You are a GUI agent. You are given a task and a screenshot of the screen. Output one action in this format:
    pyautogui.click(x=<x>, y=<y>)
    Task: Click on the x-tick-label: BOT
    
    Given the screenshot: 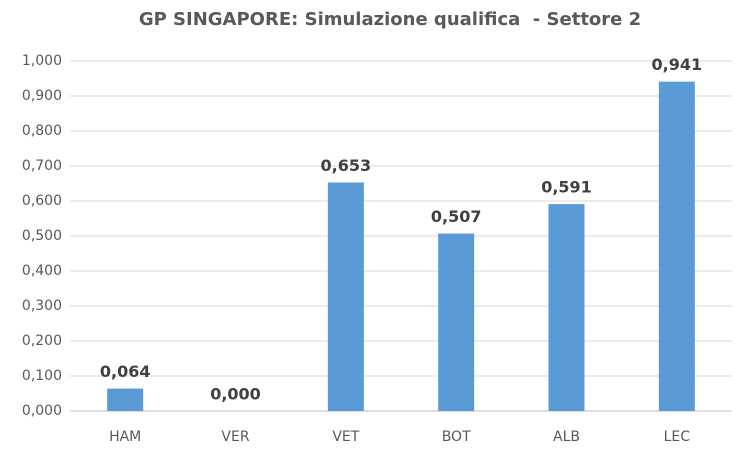 What is the action you would take?
    pyautogui.click(x=456, y=437)
    